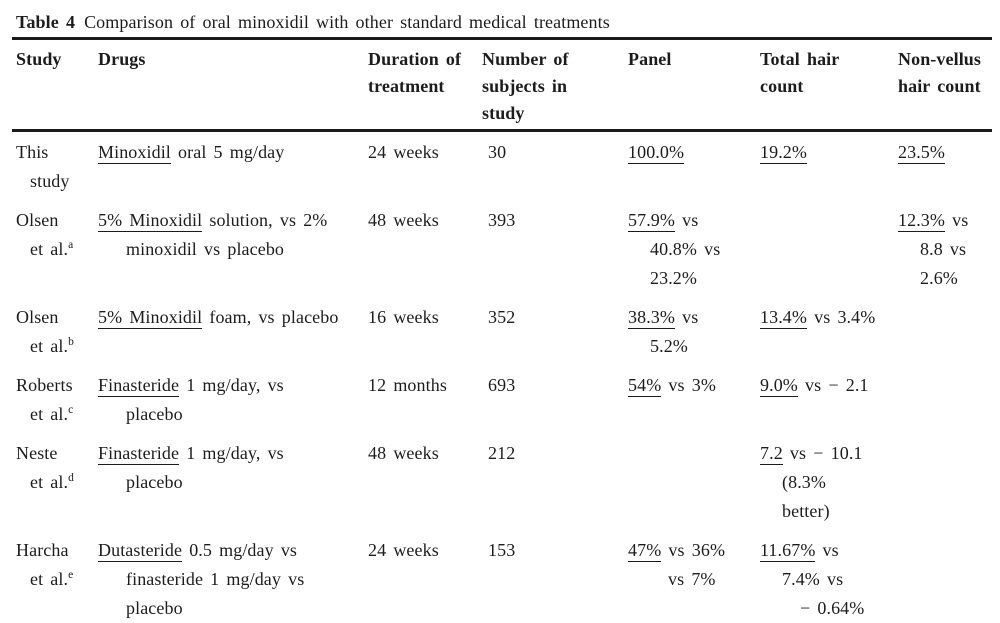 Image resolution: width=1000 pixels, height=623 pixels. I want to click on cell-duration: 16 weeks, so click(425, 332).